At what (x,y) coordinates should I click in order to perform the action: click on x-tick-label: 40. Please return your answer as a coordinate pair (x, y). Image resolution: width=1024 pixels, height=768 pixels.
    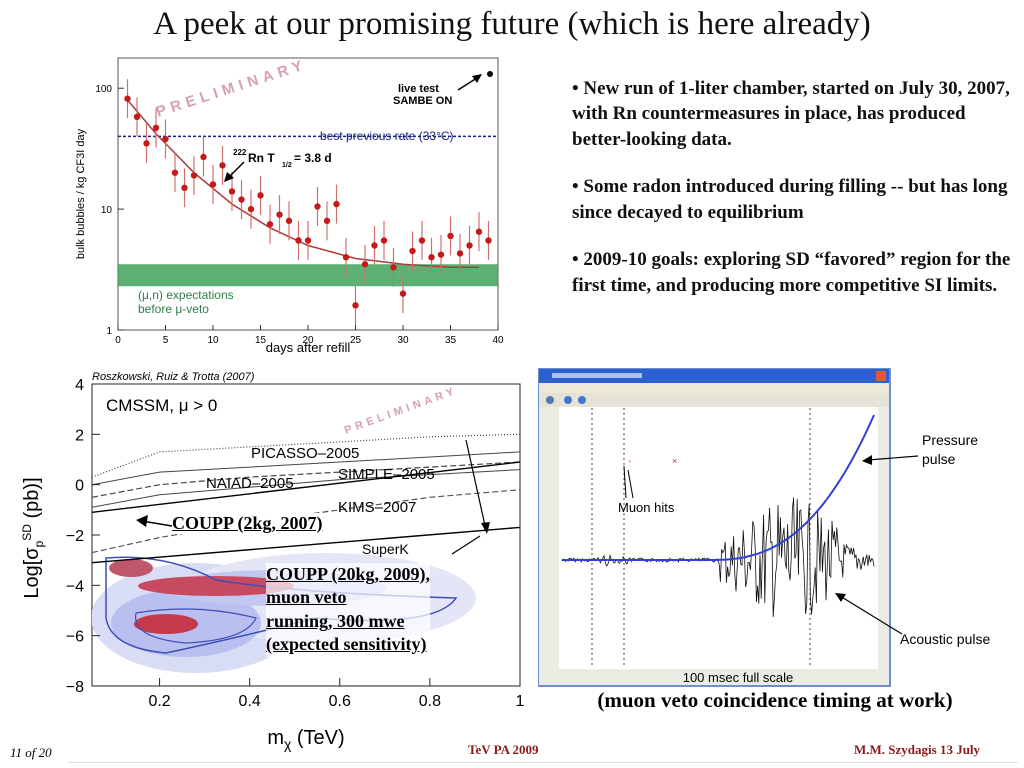
    Looking at the image, I should click on (498, 340).